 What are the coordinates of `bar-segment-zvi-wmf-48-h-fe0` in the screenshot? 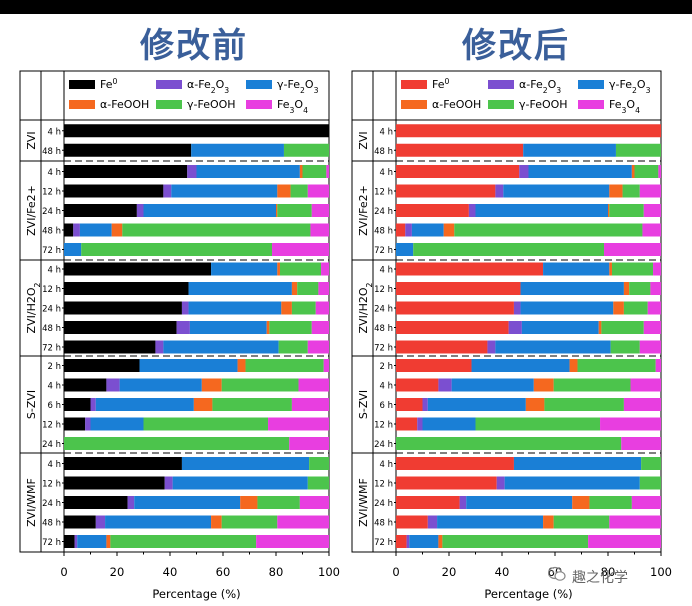 It's located at (412, 522).